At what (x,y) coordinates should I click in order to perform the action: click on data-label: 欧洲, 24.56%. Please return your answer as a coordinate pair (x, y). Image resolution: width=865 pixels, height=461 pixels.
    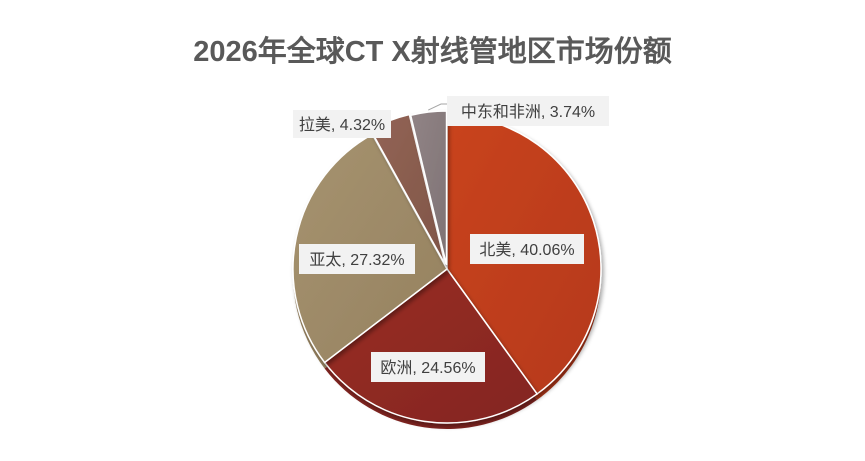
    Looking at the image, I should click on (428, 367).